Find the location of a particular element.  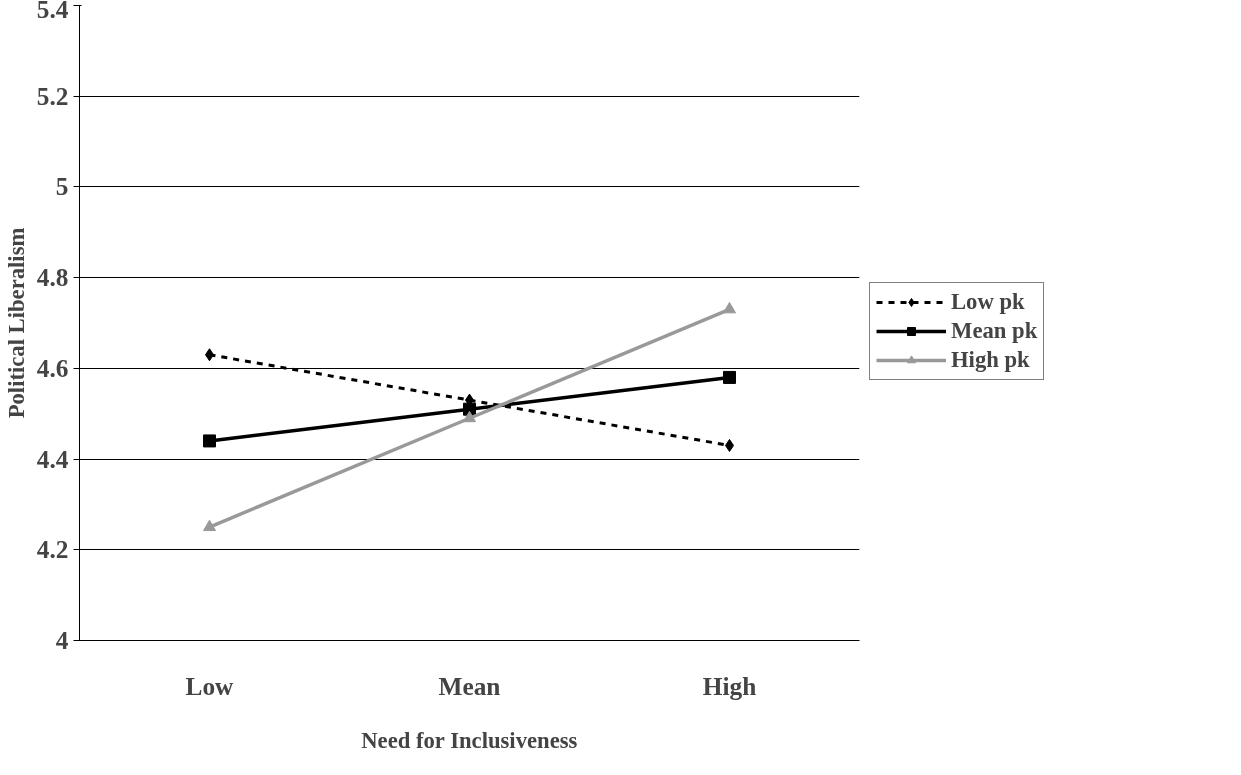

y-tick-label: 4.2 is located at coordinates (52, 549).